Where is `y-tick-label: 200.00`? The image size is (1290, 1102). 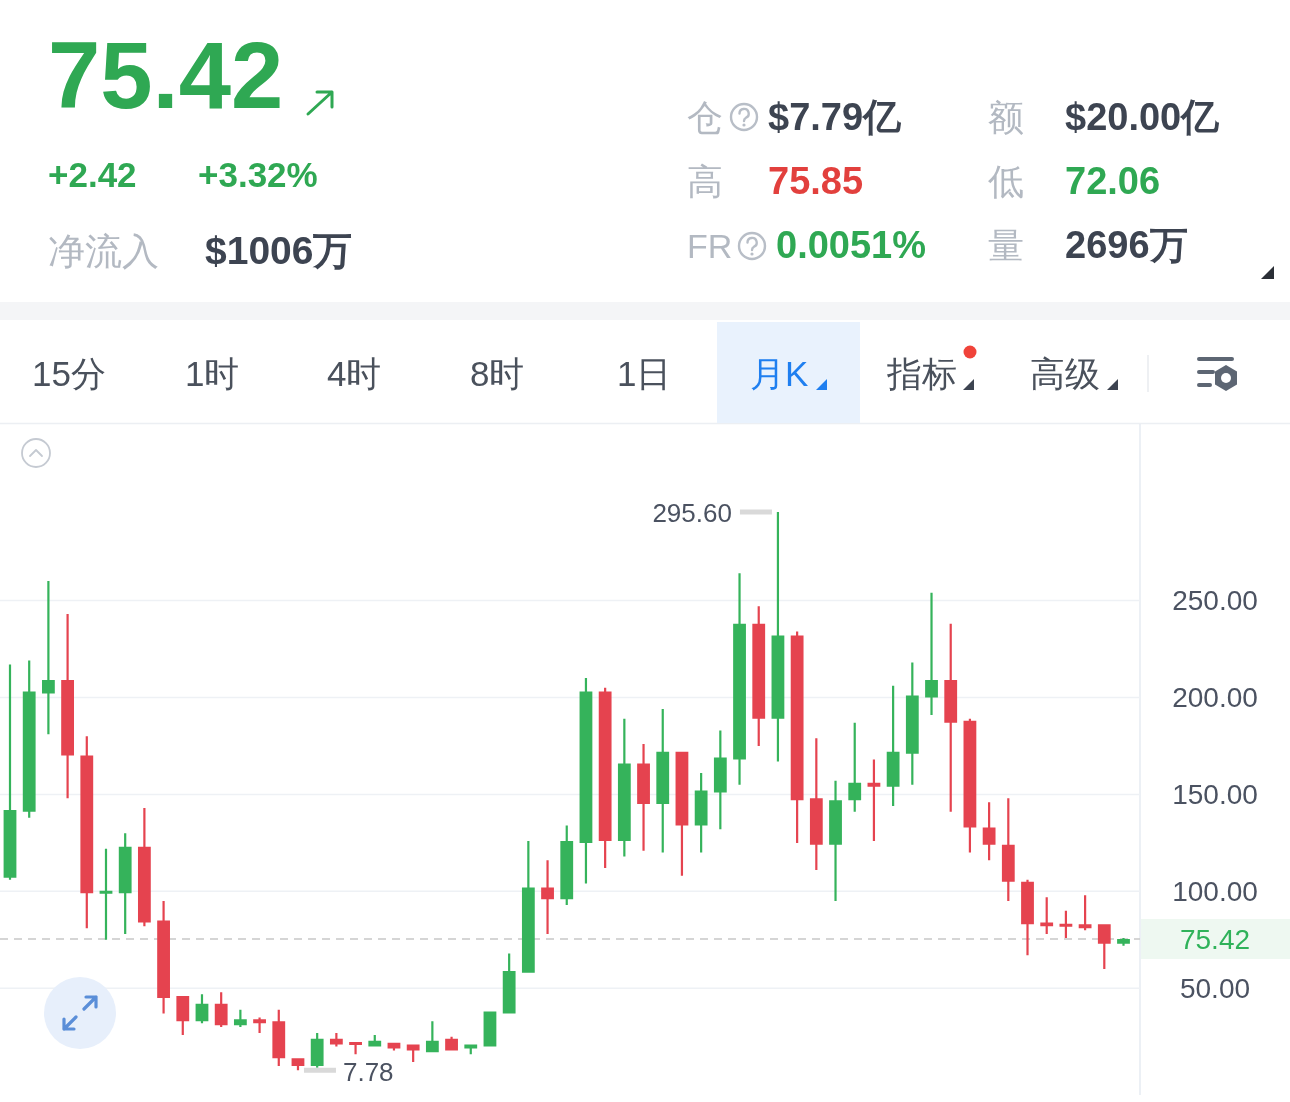 y-tick-label: 200.00 is located at coordinates (1215, 698).